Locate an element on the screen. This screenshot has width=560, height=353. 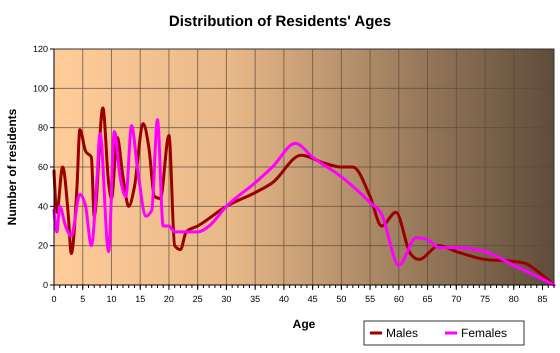
x-tick-label: 15 is located at coordinates (140, 299).